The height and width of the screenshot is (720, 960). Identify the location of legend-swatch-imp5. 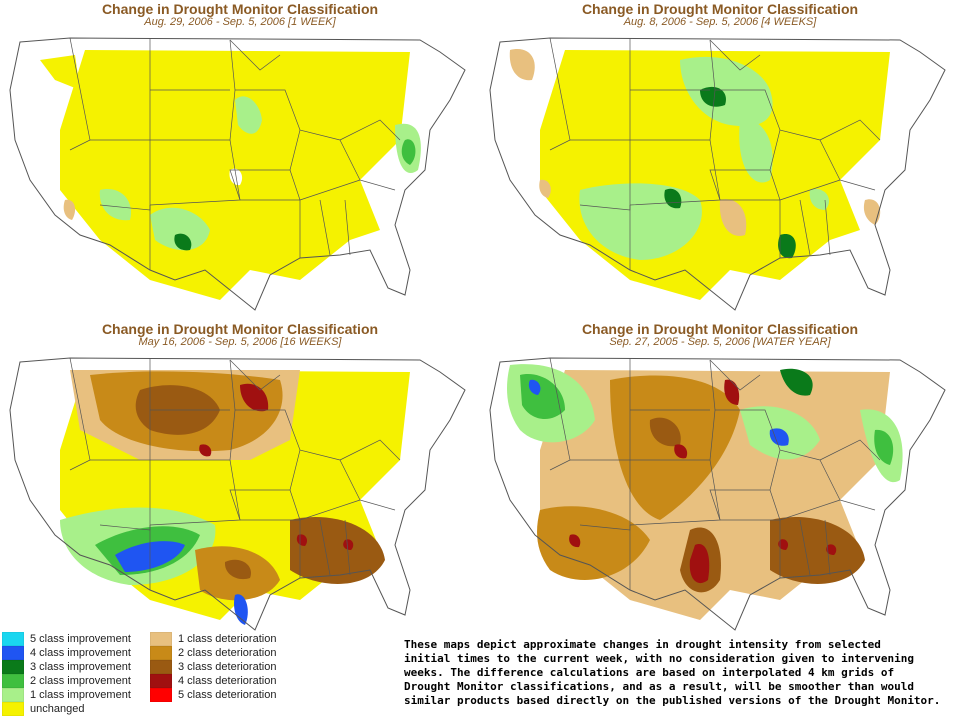
(13, 639).